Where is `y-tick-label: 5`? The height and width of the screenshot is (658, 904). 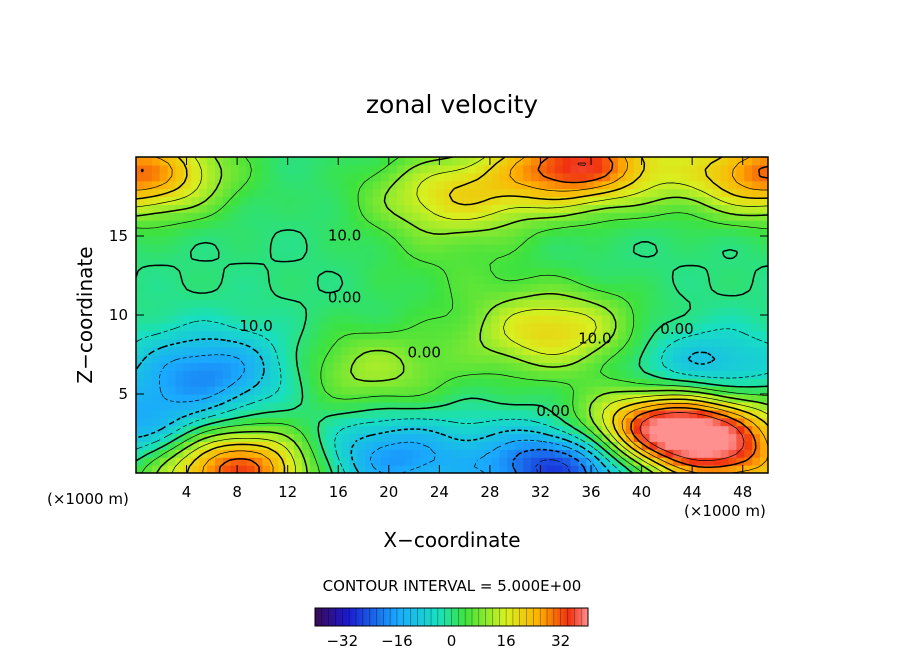 y-tick-label: 5 is located at coordinates (123, 394).